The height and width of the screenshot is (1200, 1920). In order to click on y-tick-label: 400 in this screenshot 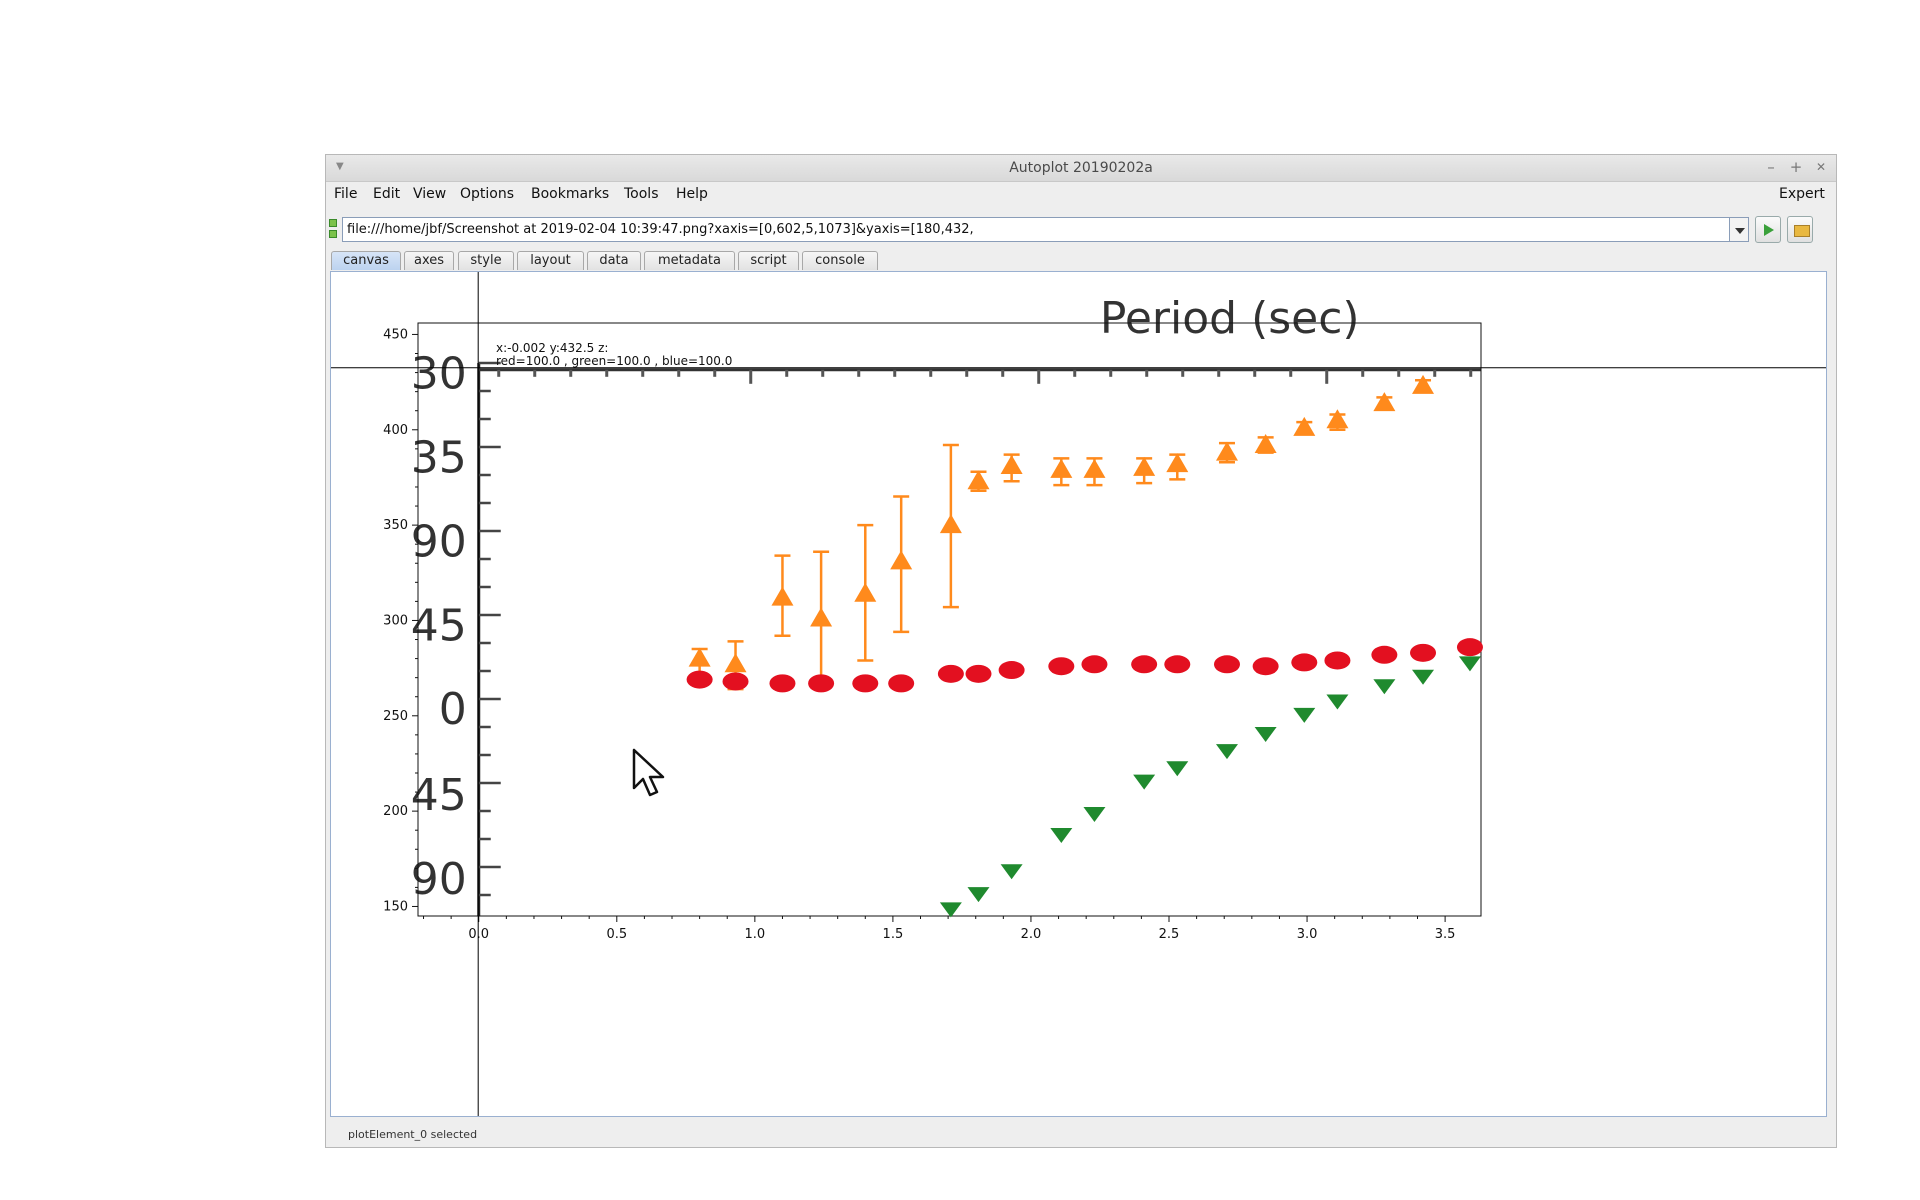, I will do `click(395, 430)`.